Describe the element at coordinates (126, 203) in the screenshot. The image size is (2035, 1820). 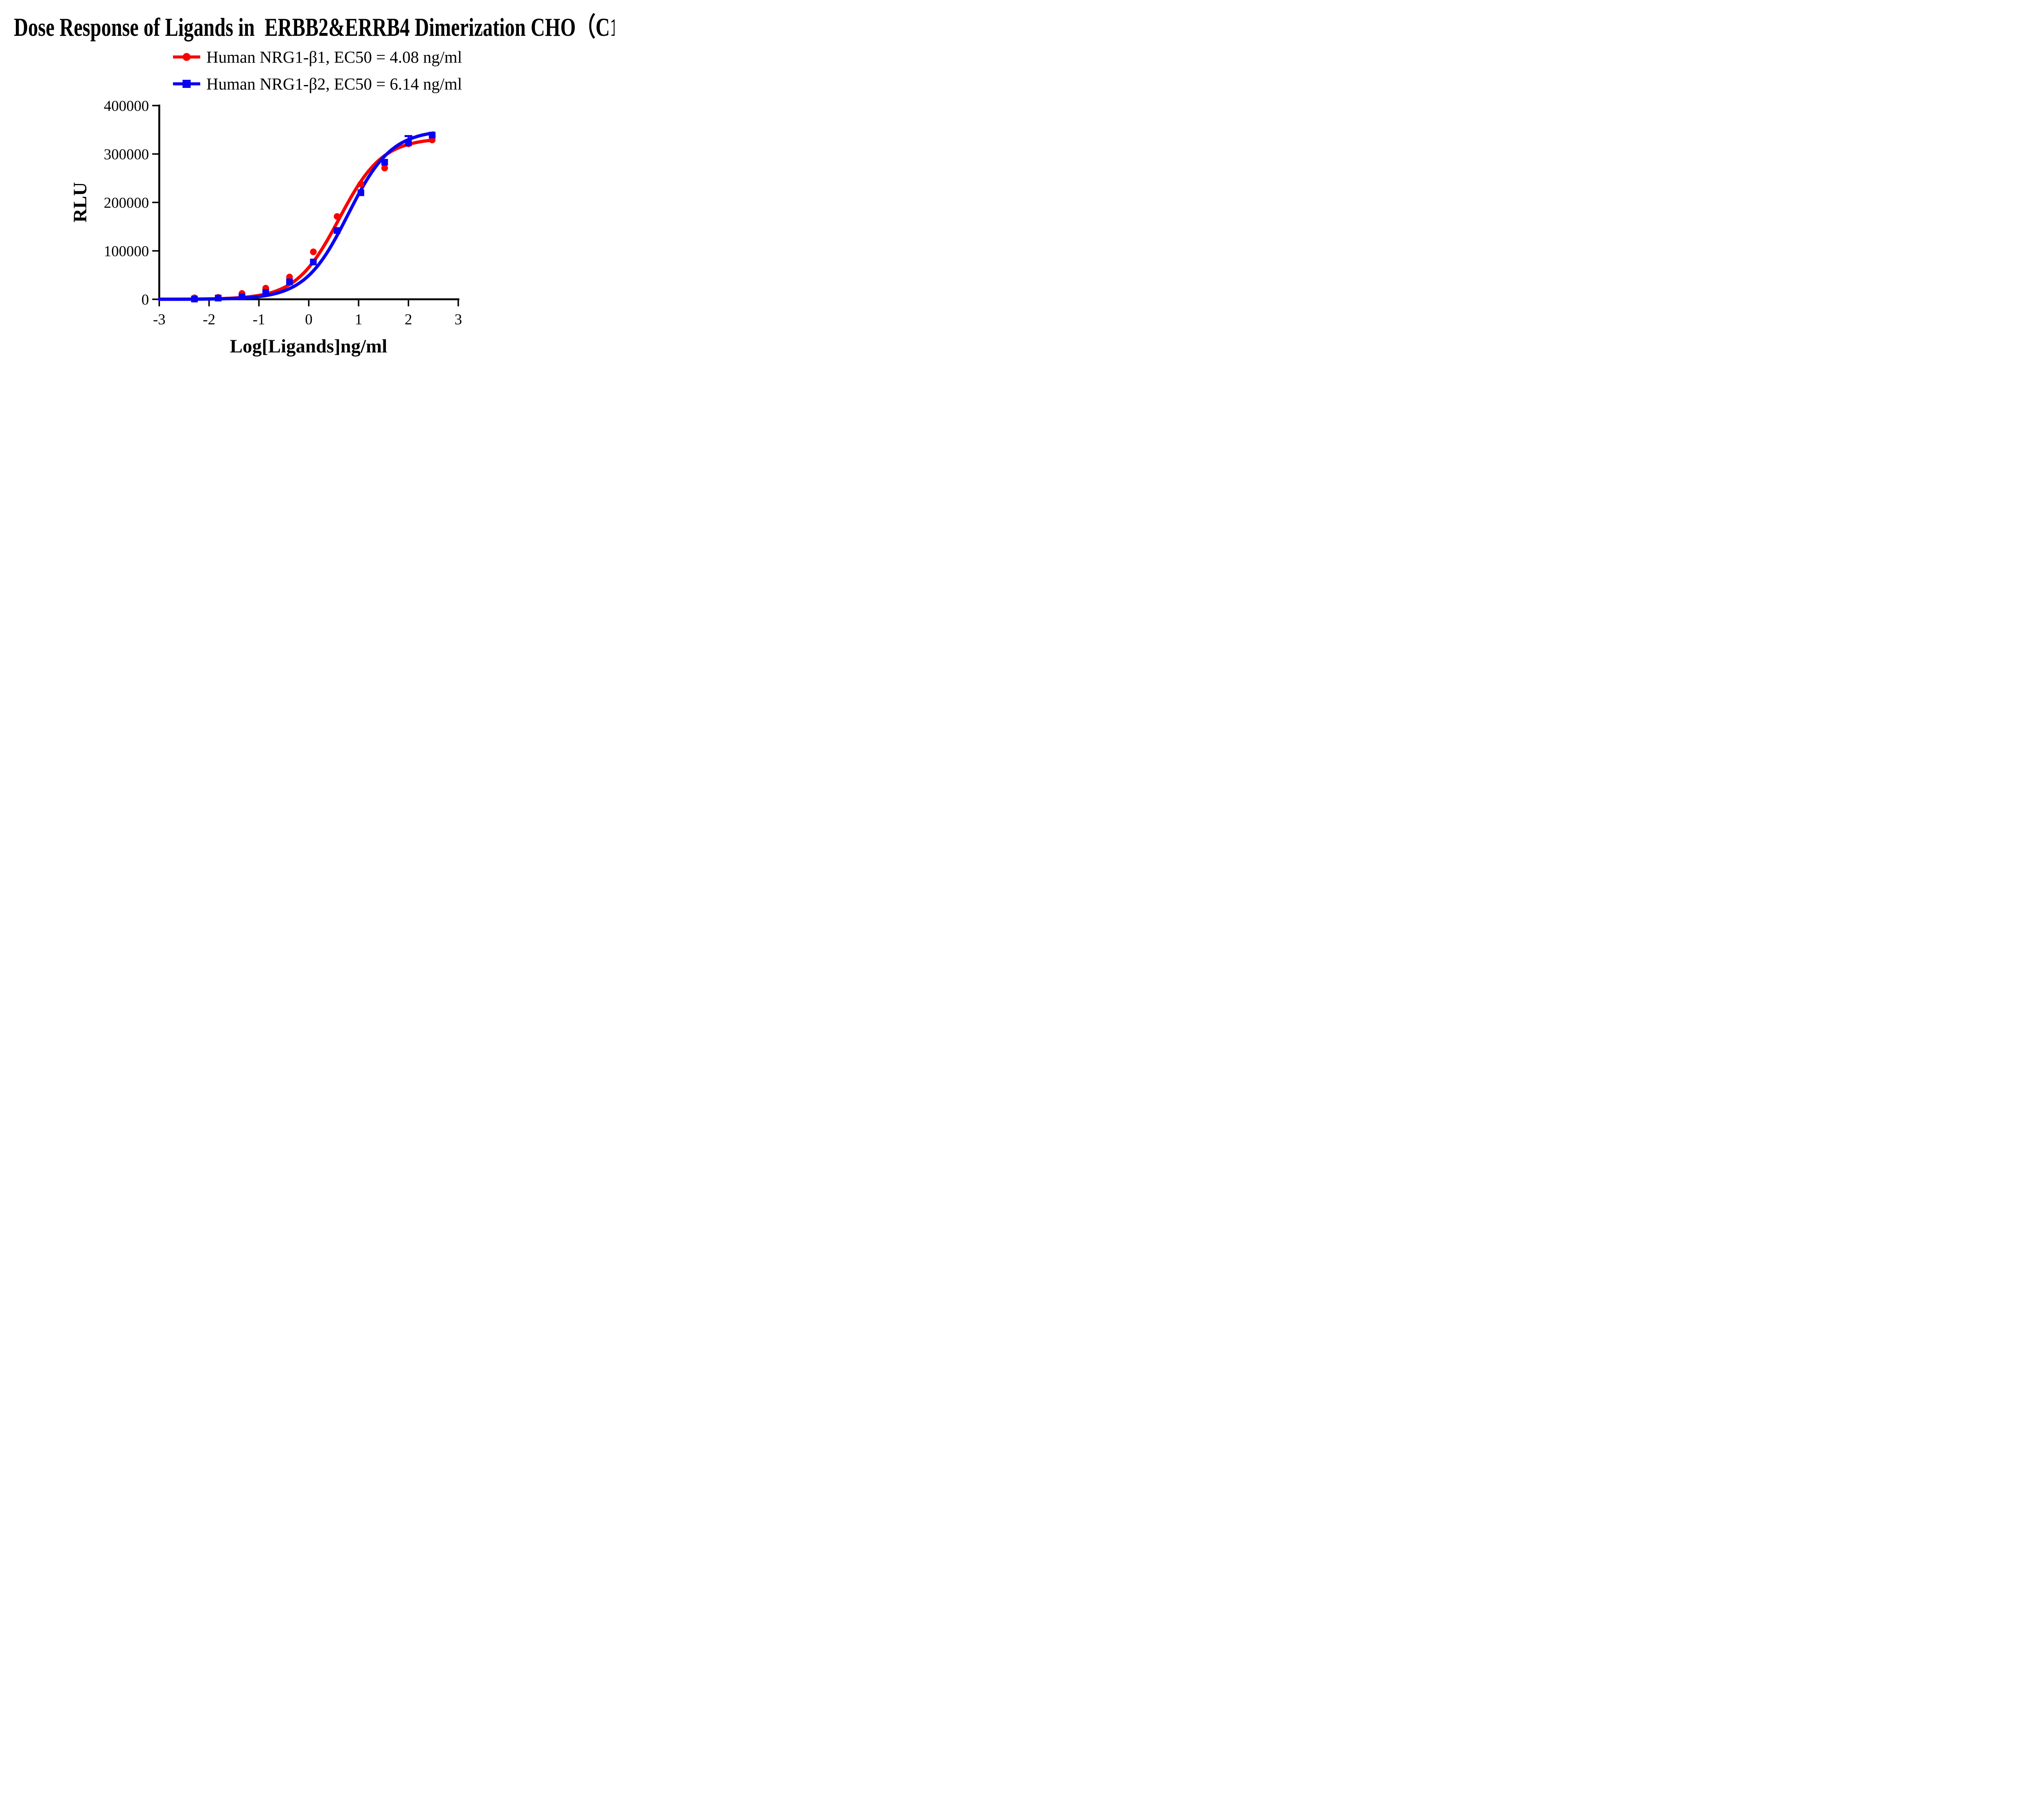
I see `y-tick-label: 200000` at that location.